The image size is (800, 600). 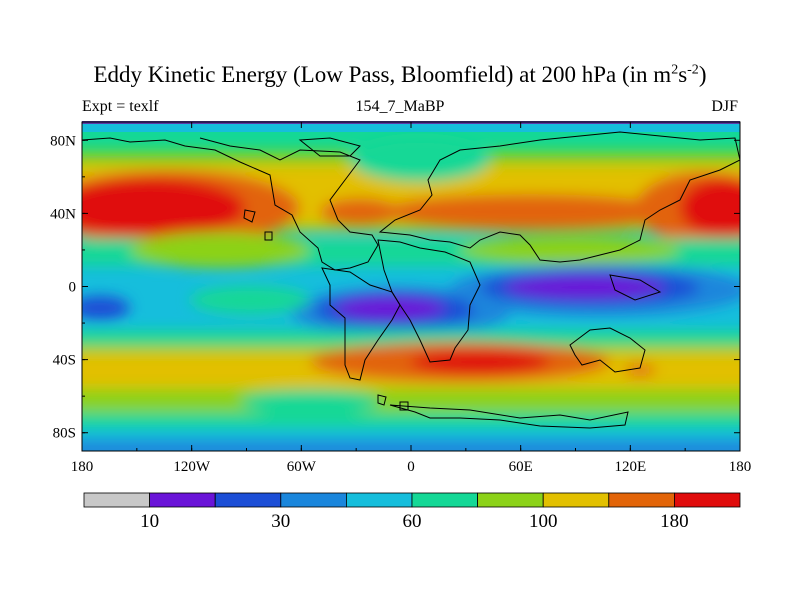 What do you see at coordinates (250, 300) in the screenshot?
I see `blob-eastpac-green` at bounding box center [250, 300].